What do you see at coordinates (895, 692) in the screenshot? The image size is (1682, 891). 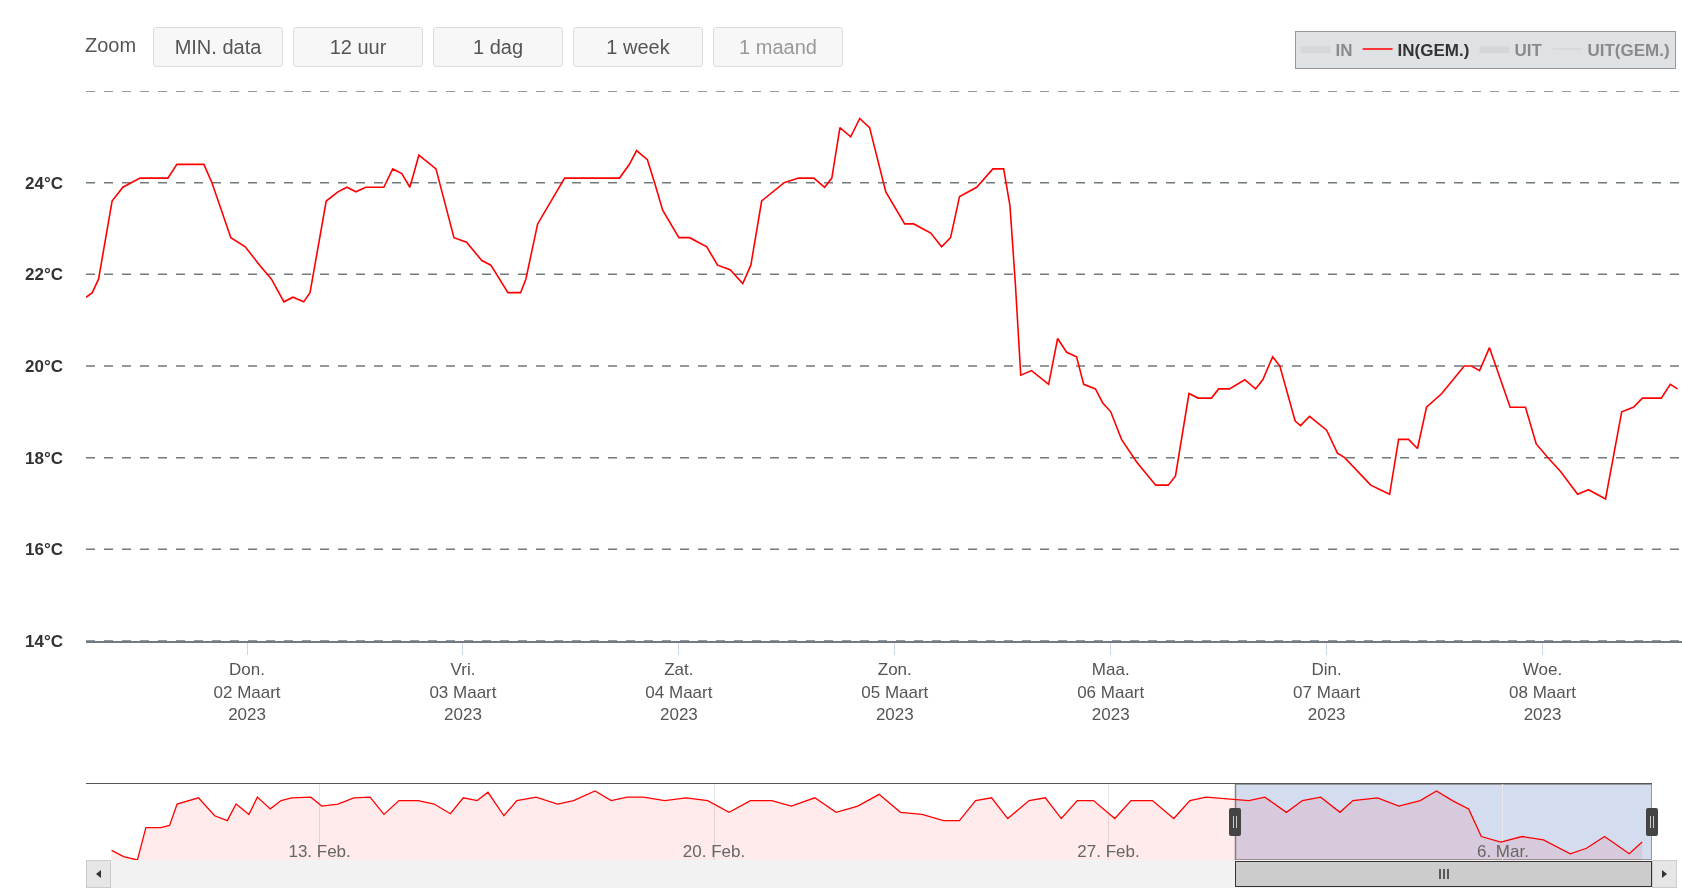 I see `x-tick-label: Zon. 05 Maart 2023` at bounding box center [895, 692].